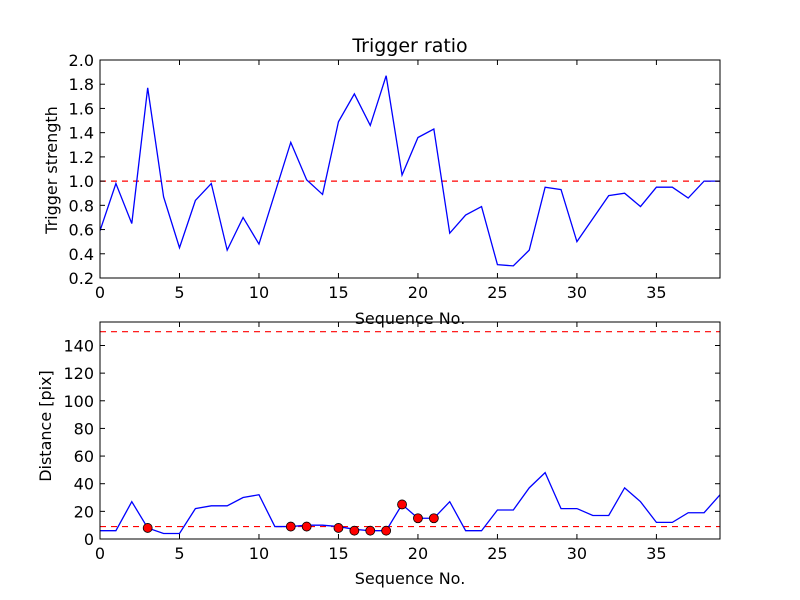 Image resolution: width=800 pixels, height=600 pixels. Describe the element at coordinates (84, 511) in the screenshot. I see `y-tick-label: 20` at that location.